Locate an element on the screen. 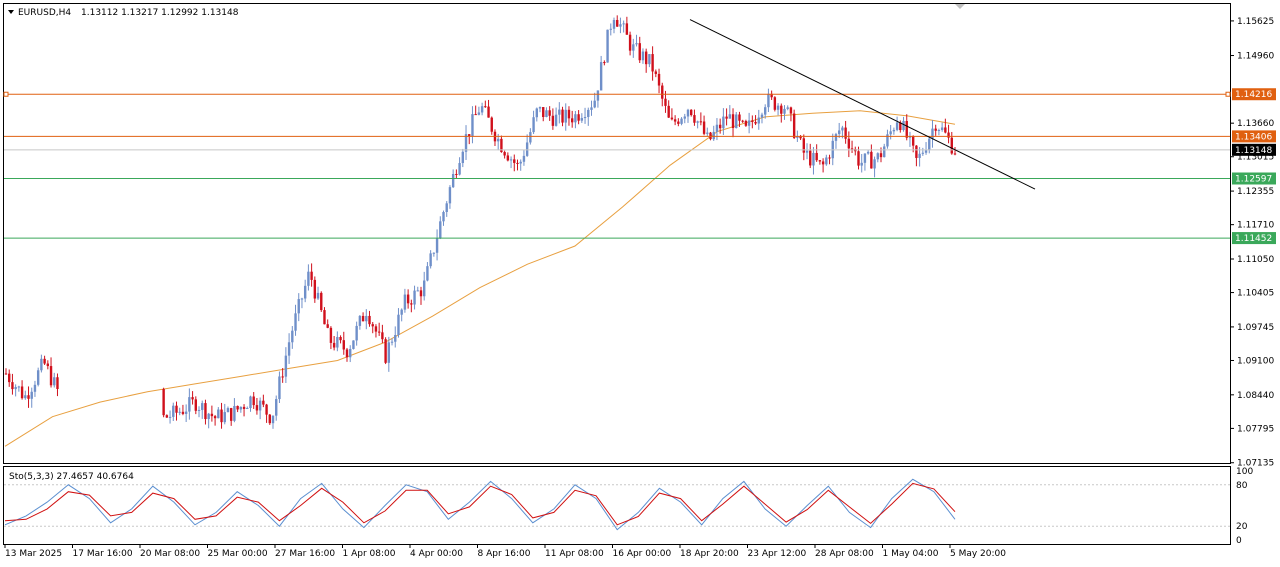  price-tick-label: 1.11710 is located at coordinates (1255, 226).